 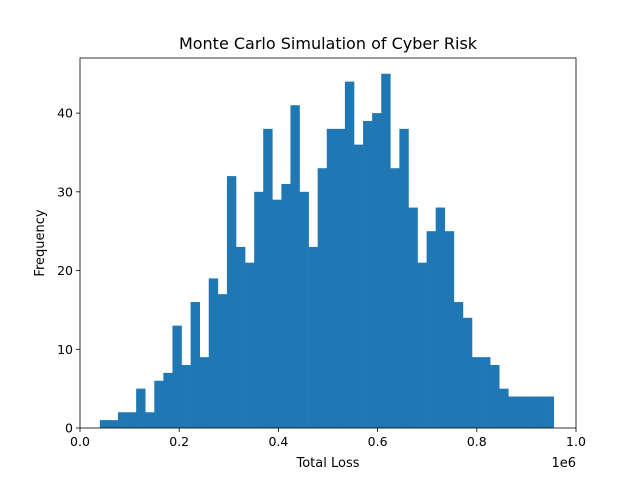 I want to click on y-tick-label: 0, so click(x=69, y=428).